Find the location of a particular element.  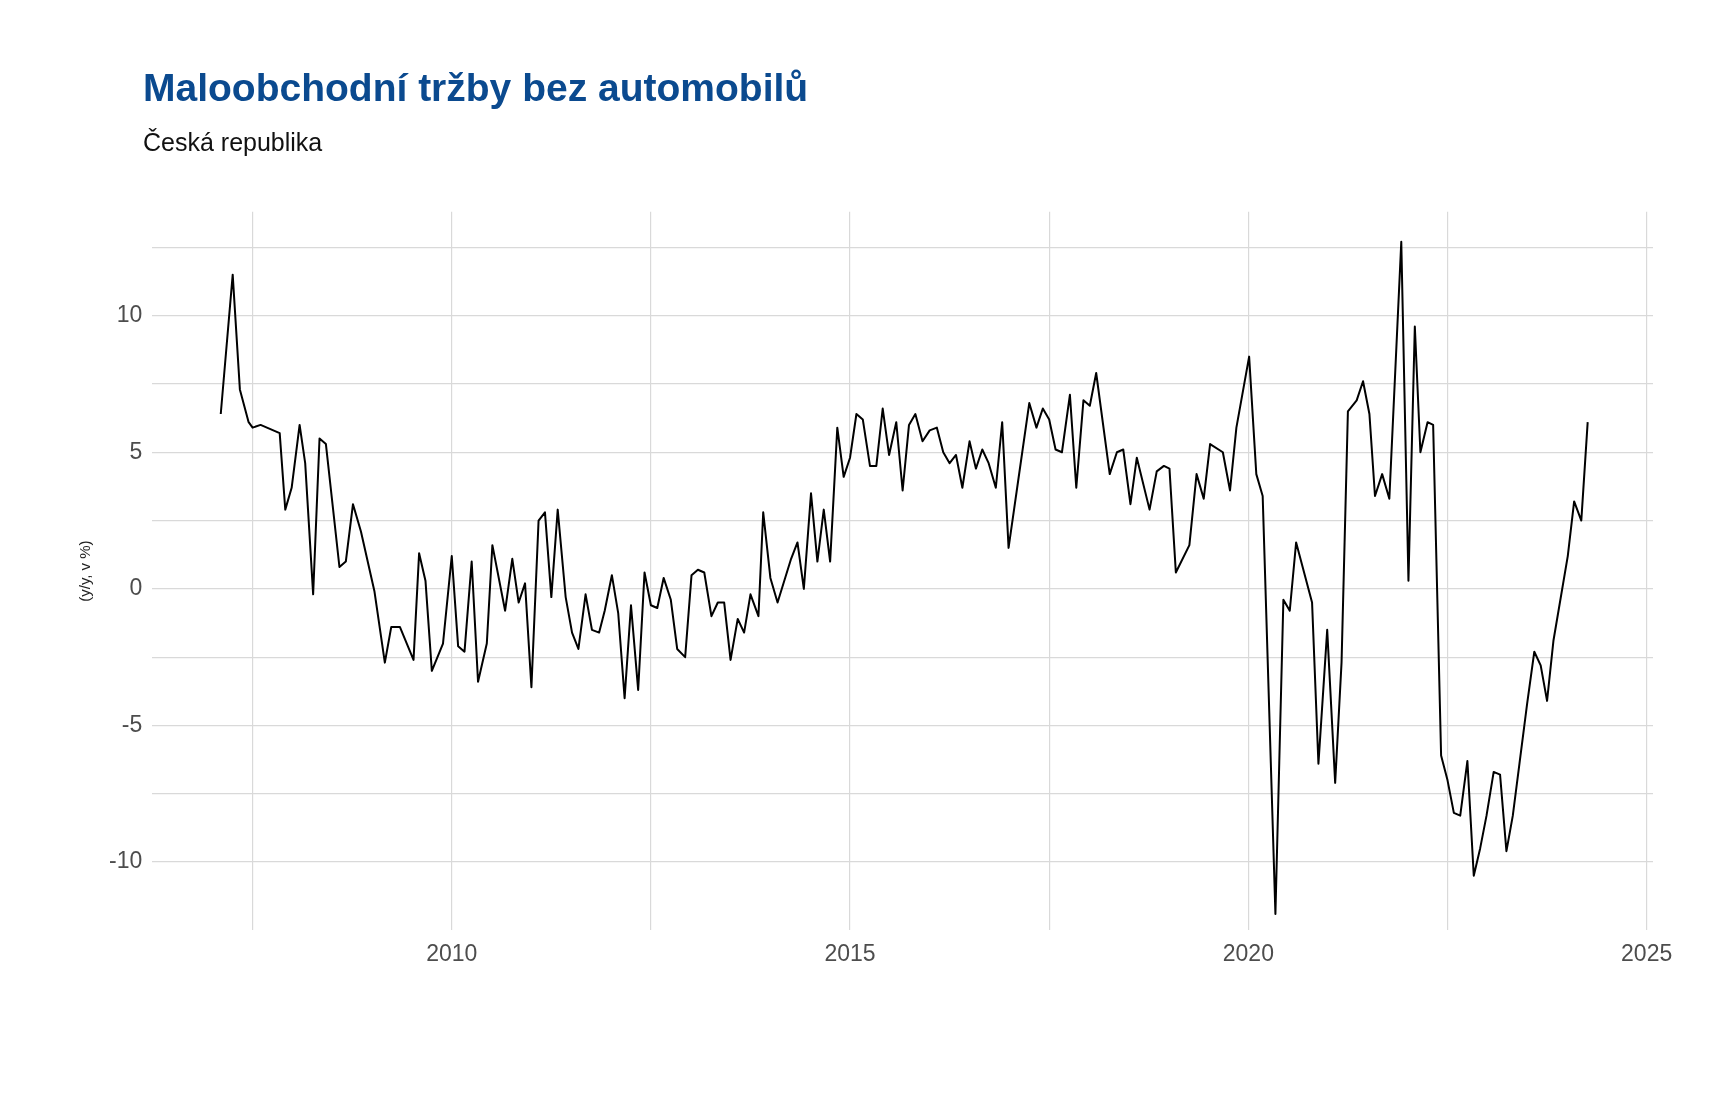

chart-title: Maloobchodní tržby bez automobilů is located at coordinates (476, 88).